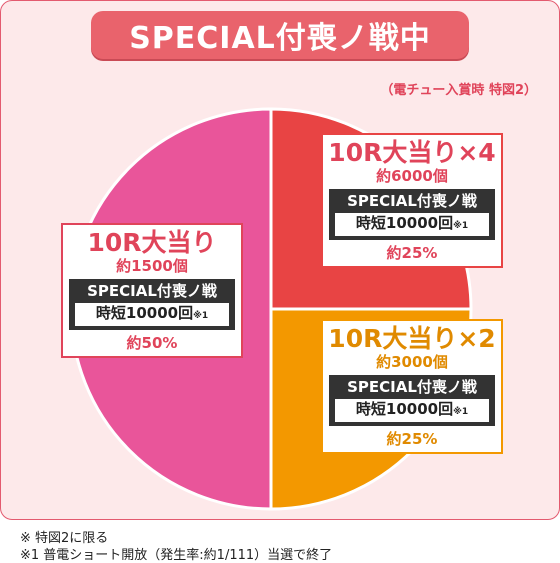  I want to click on segment-payout: 約6000個, so click(412, 176).